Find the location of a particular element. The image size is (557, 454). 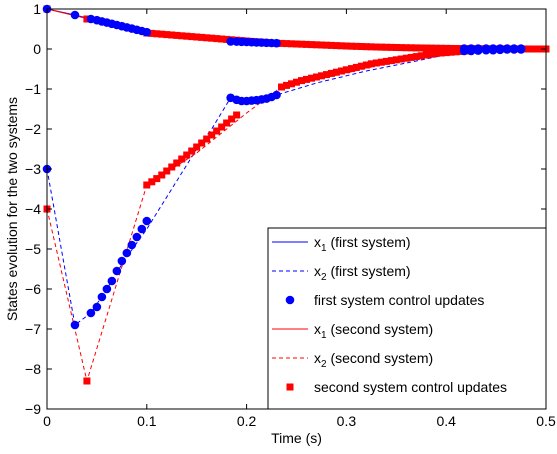

legend-label: x2 (first system) is located at coordinates (362, 273).